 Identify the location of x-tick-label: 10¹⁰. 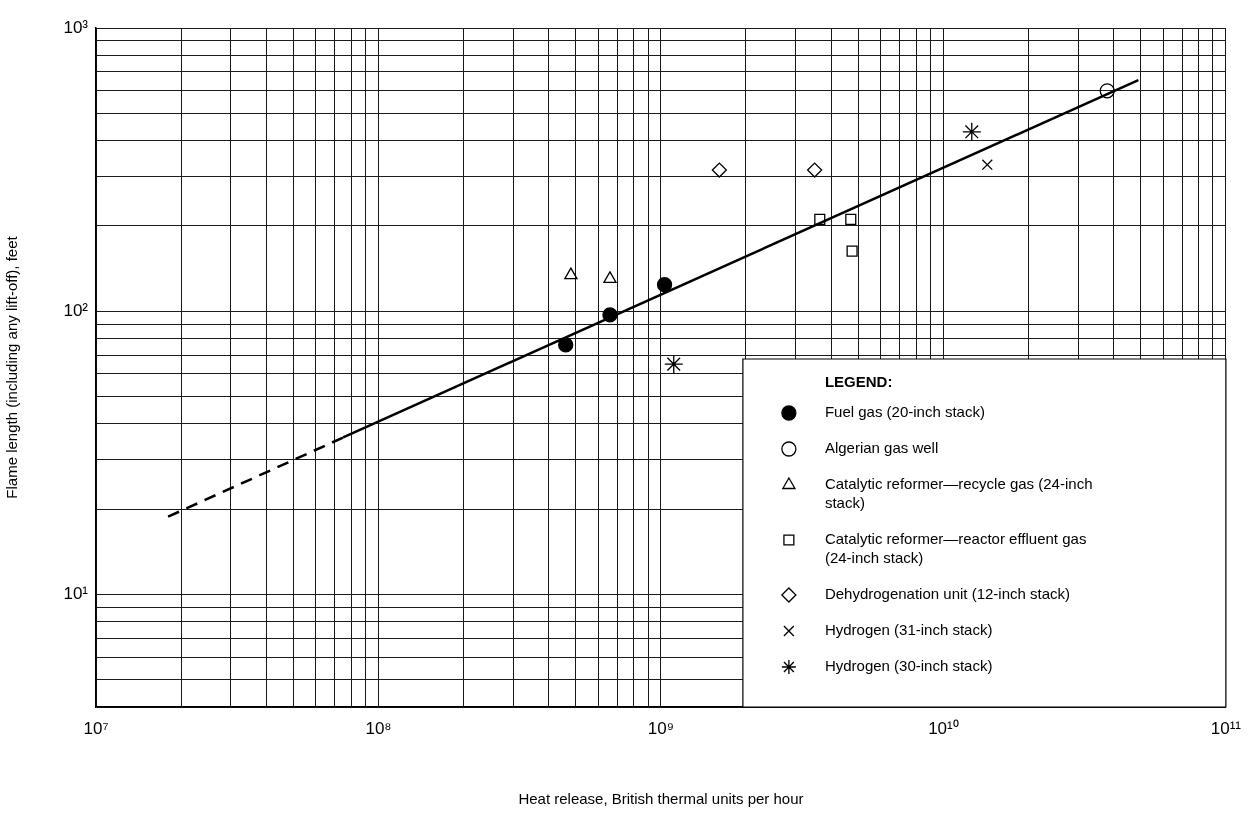
(943, 728).